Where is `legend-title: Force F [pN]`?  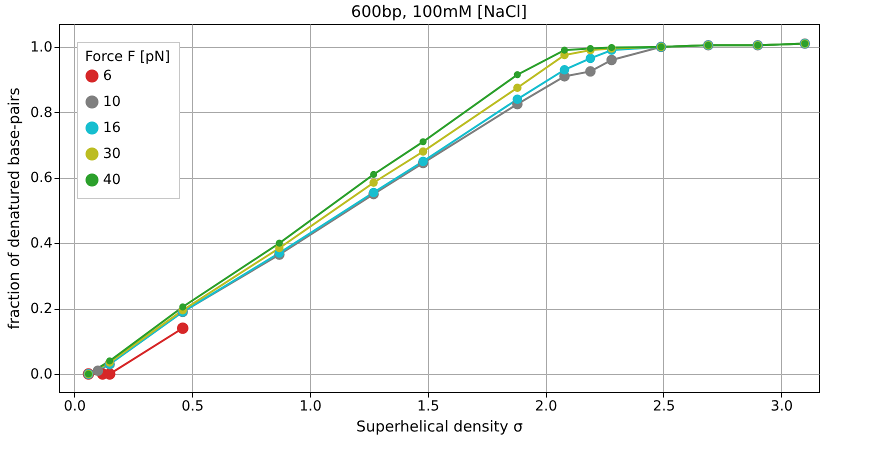 legend-title: Force F [pN] is located at coordinates (127, 57).